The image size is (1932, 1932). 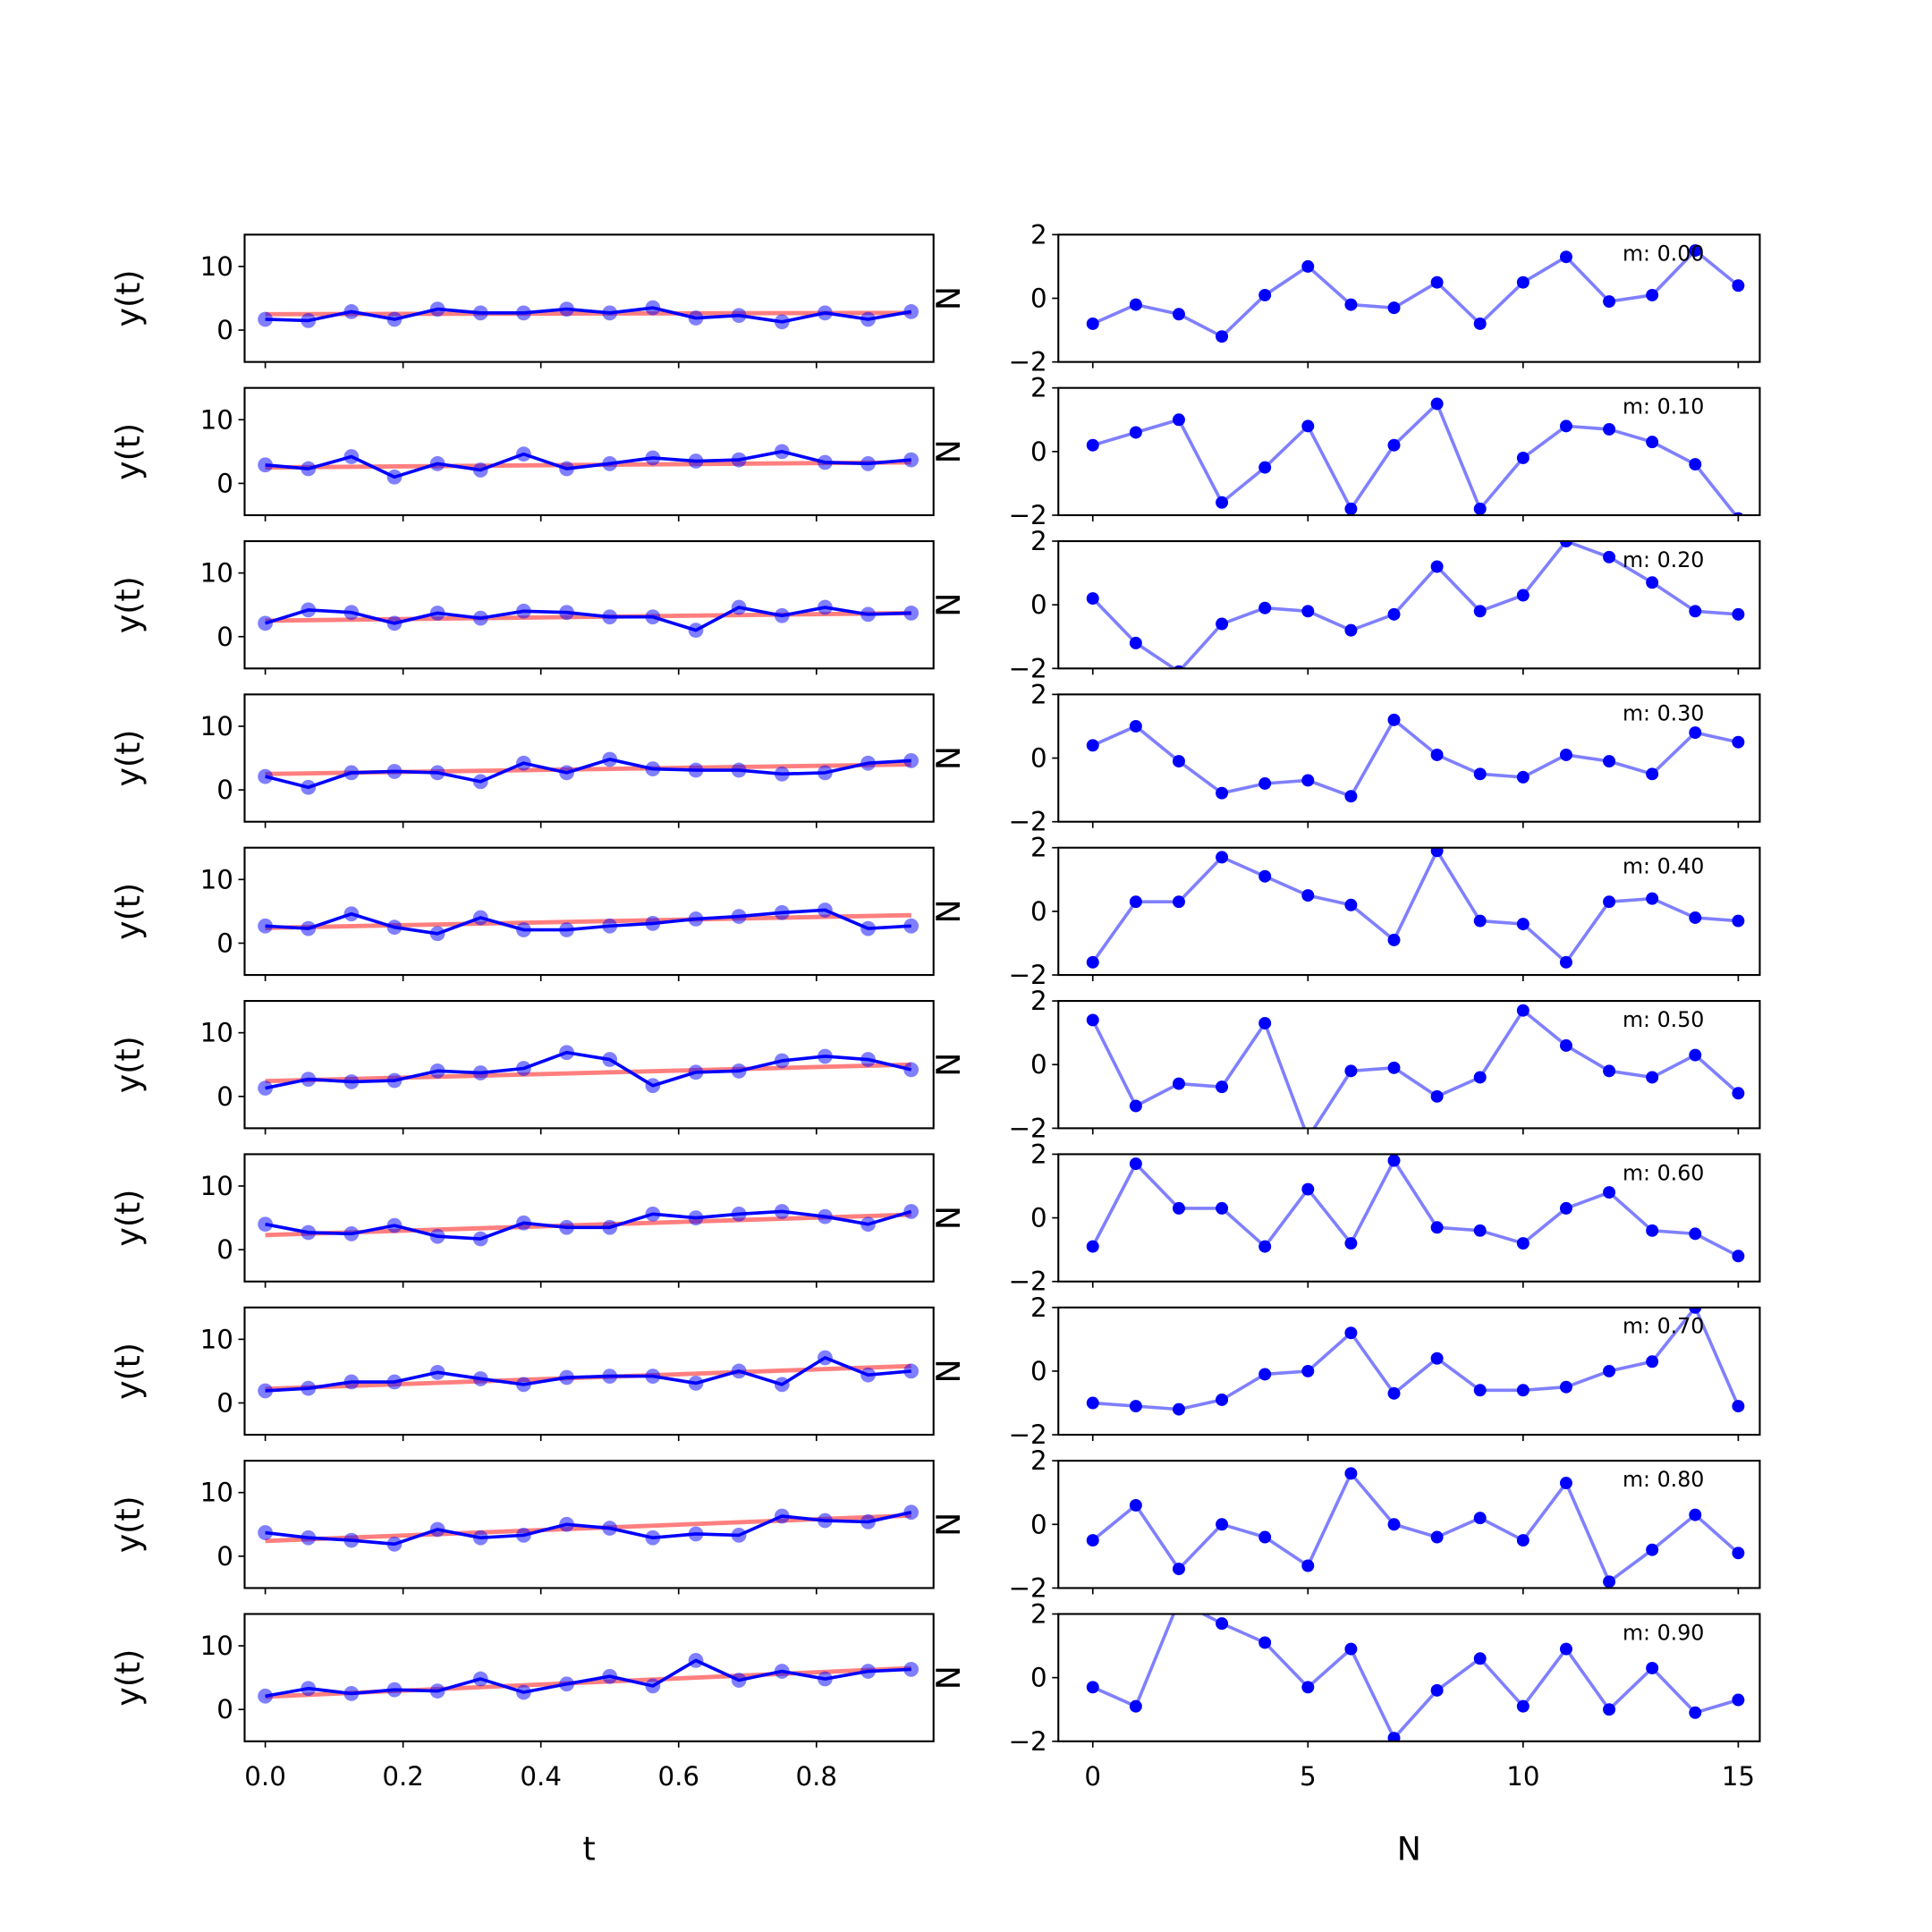 I want to click on annotation: m: 0.40, so click(x=1663, y=866).